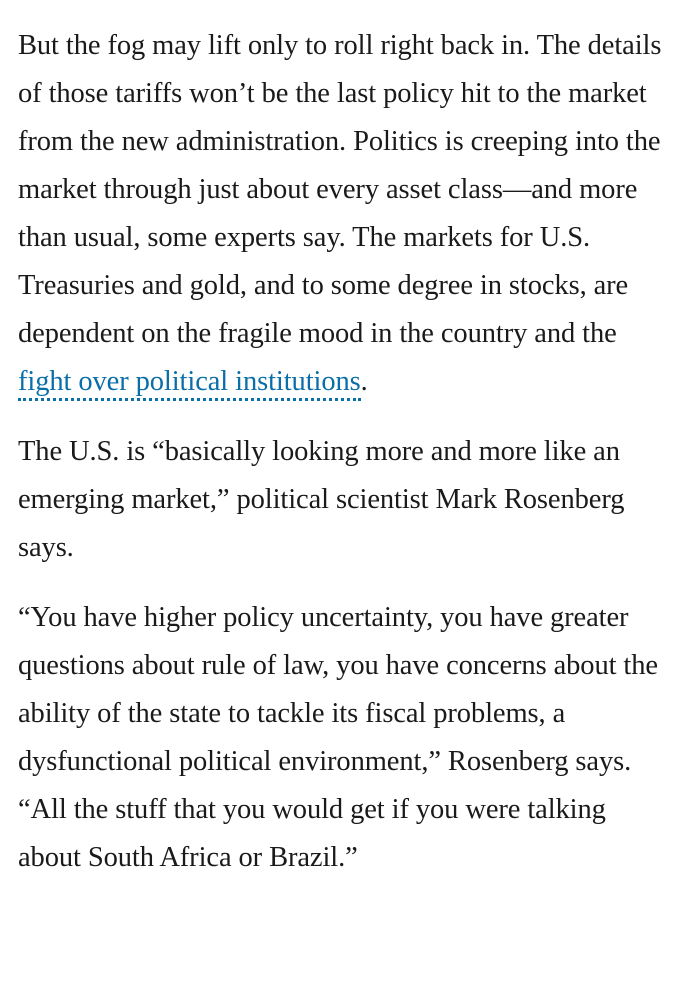 This screenshot has width=690, height=1000. What do you see at coordinates (364, 381) in the screenshot?
I see `paragraph-1-end: .` at bounding box center [364, 381].